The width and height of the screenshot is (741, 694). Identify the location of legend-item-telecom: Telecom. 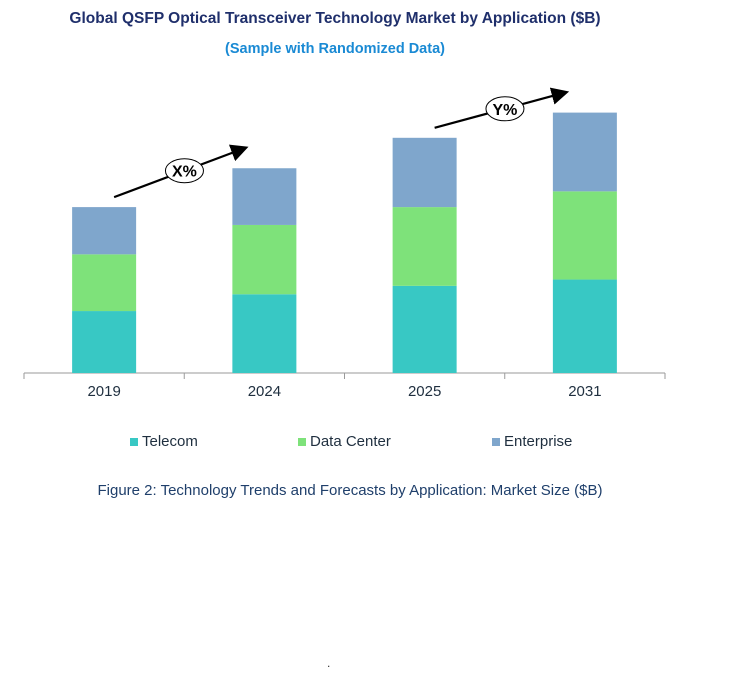
(164, 441).